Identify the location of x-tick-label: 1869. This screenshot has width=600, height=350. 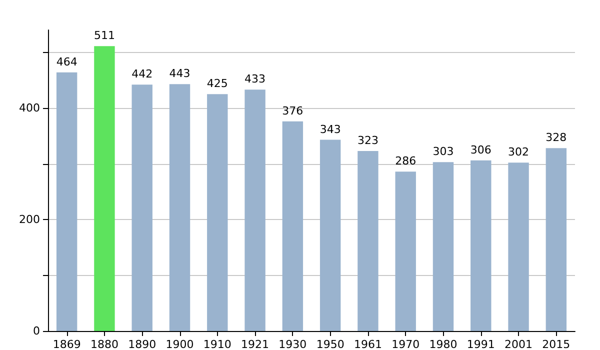
(66, 344).